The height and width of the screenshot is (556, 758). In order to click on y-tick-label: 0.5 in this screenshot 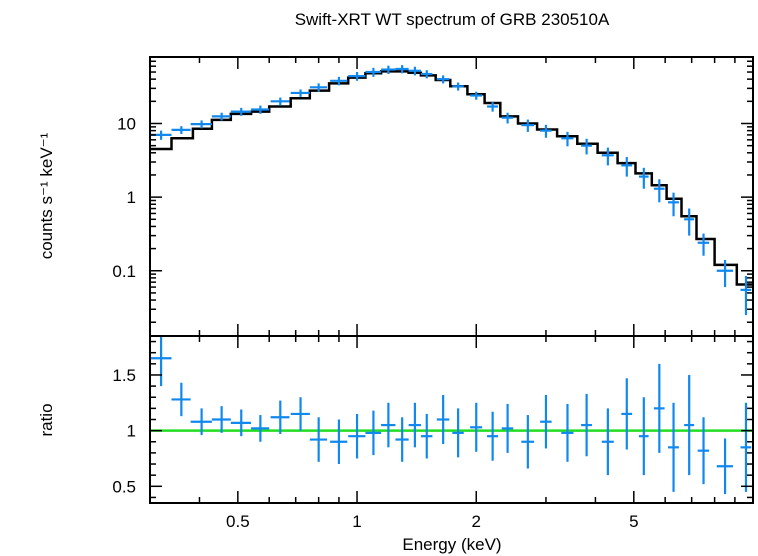, I will do `click(124, 486)`.